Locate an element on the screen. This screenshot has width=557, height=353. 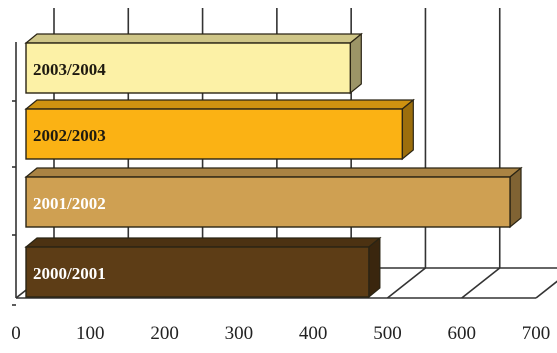
bar-label: 2000/2001 is located at coordinates (69, 273).